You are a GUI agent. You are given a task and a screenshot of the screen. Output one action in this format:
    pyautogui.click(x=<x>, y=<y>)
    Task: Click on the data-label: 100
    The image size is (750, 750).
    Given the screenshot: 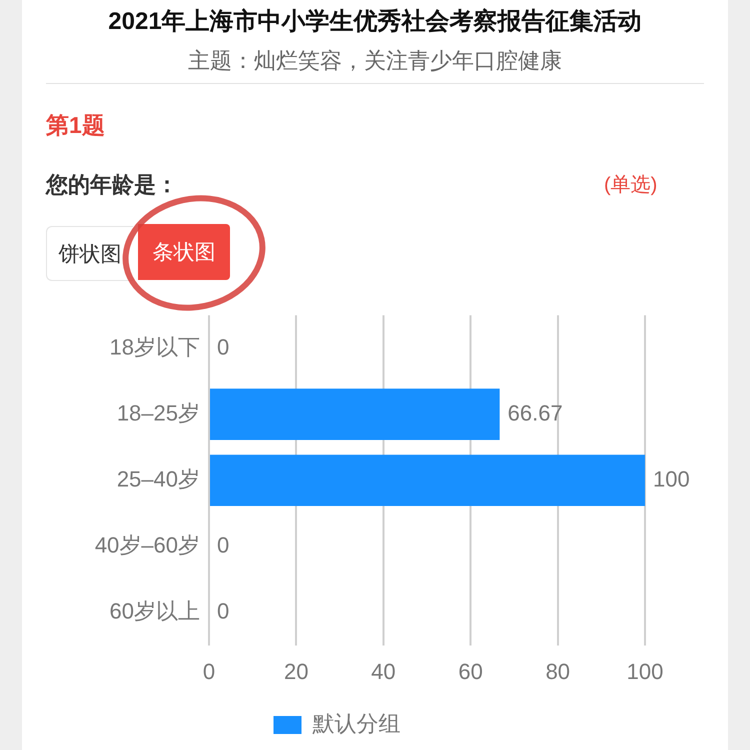 What is the action you would take?
    pyautogui.click(x=671, y=479)
    